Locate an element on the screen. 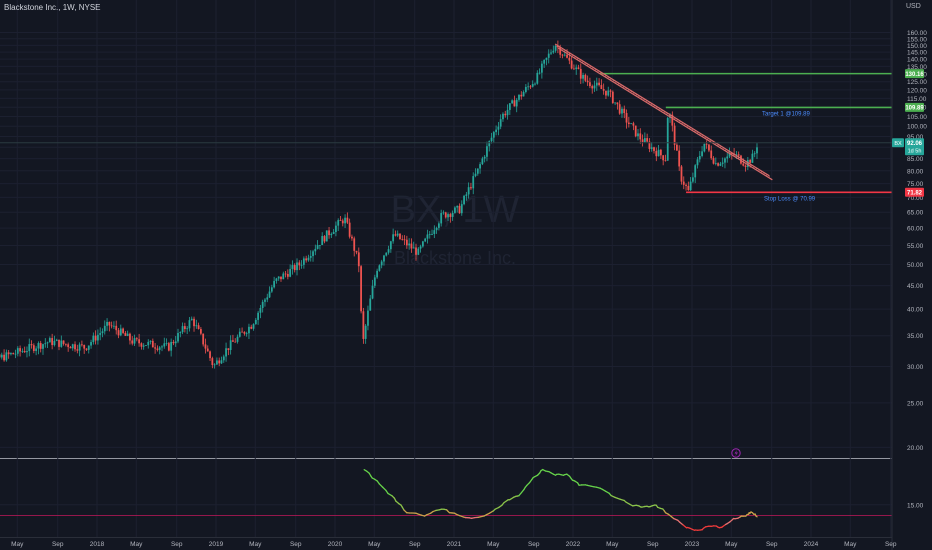 This screenshot has height=550, width=932. price-tick-label: 80.00 is located at coordinates (915, 171).